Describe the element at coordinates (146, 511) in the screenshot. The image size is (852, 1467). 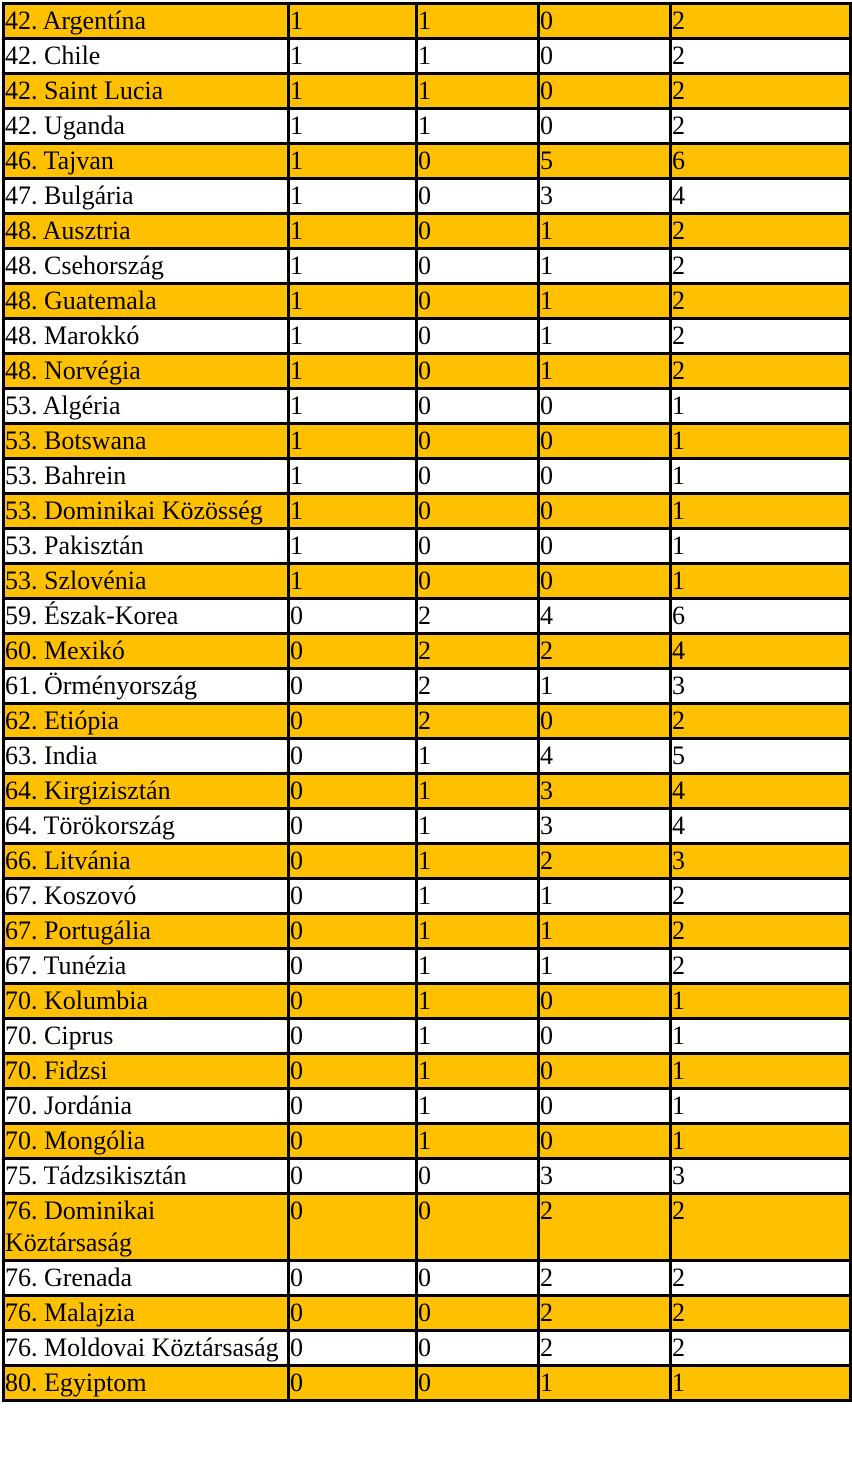
I see `country-cell: 53. Dominikai Közösség` at that location.